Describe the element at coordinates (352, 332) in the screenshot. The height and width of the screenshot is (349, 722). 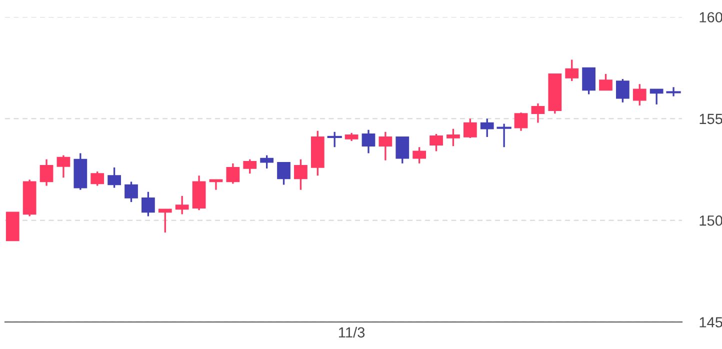
I see `x-tick-label: 11/3` at that location.